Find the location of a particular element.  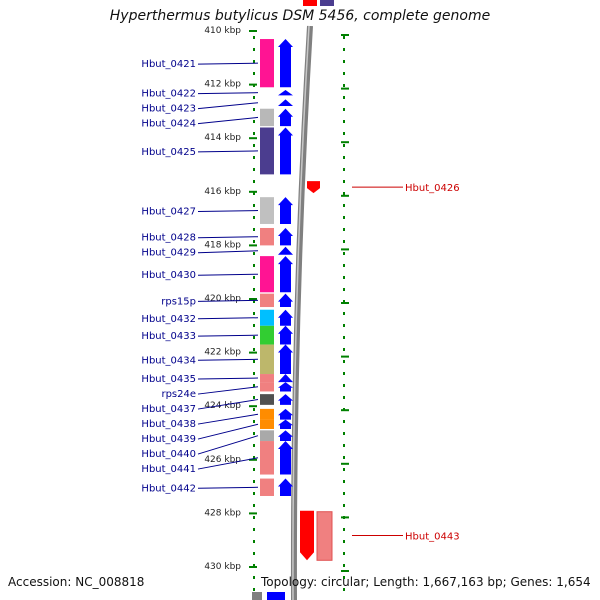

category-box-rps15p is located at coordinates (267, 300).